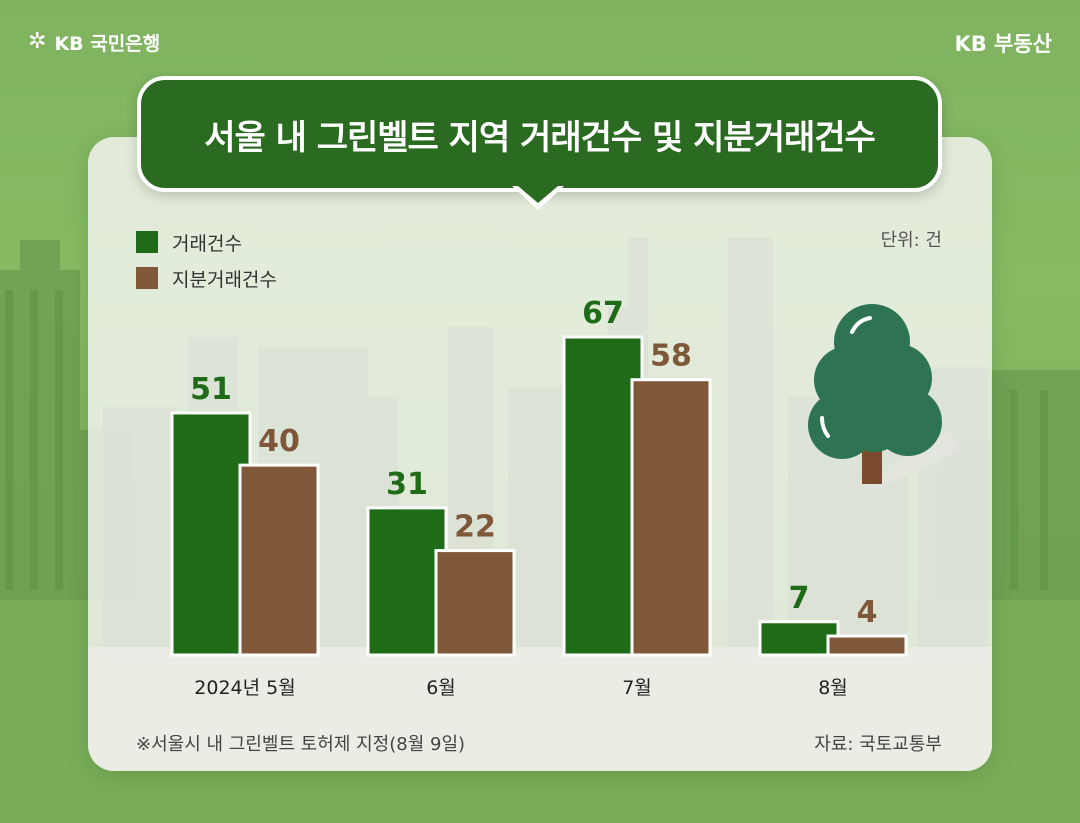 This screenshot has width=1080, height=823. Describe the element at coordinates (224, 279) in the screenshot. I see `legend-label-series2: 지분거래건수` at that location.